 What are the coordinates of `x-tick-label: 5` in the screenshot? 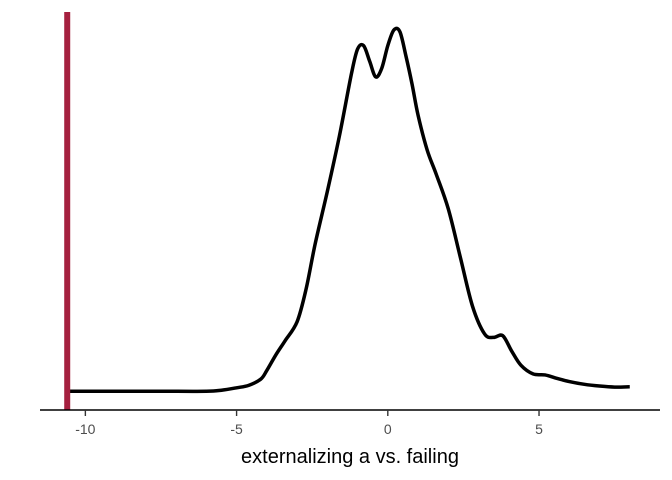 It's located at (539, 429).